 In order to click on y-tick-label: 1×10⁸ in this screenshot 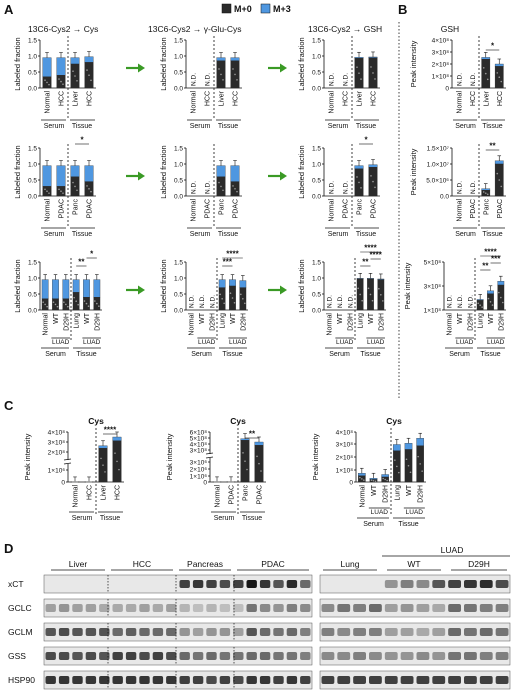, I will do `click(441, 77)`.